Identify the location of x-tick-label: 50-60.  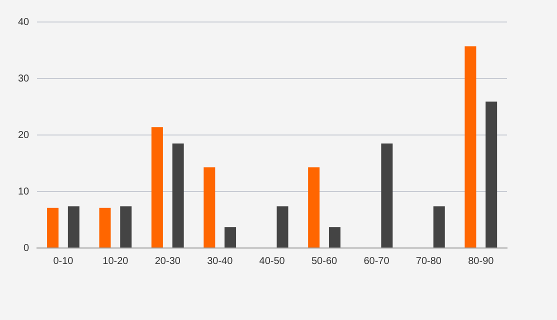
(324, 261).